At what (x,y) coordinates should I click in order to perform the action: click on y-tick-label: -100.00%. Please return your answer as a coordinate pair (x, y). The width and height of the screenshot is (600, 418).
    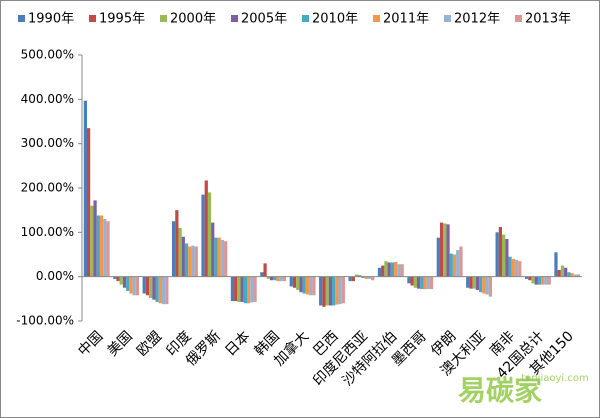
    Looking at the image, I should click on (45, 321).